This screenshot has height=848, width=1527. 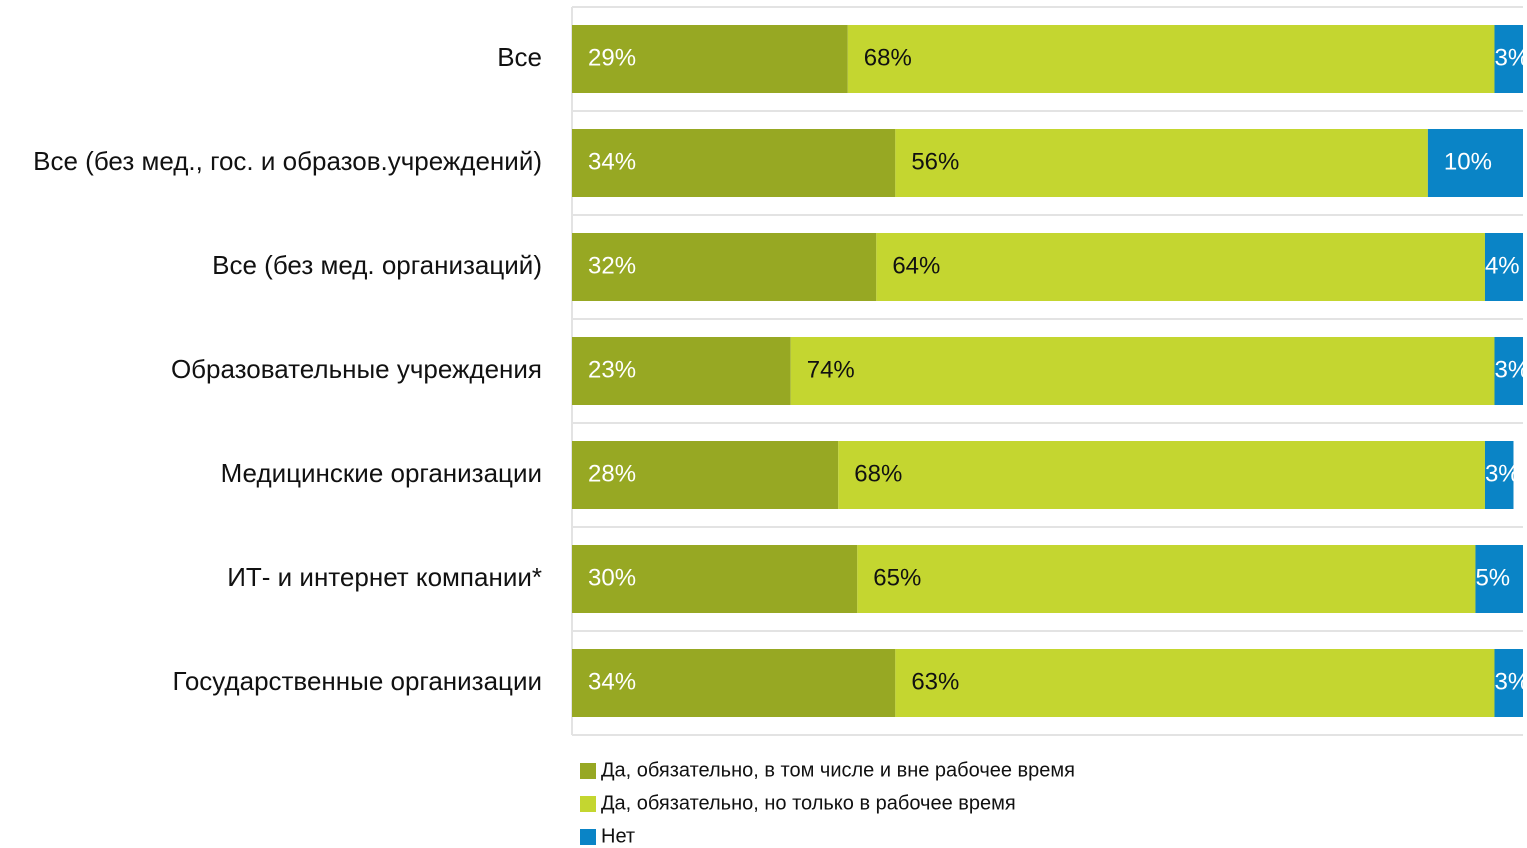 What do you see at coordinates (358, 681) in the screenshot?
I see `category-label: Государственные организации` at bounding box center [358, 681].